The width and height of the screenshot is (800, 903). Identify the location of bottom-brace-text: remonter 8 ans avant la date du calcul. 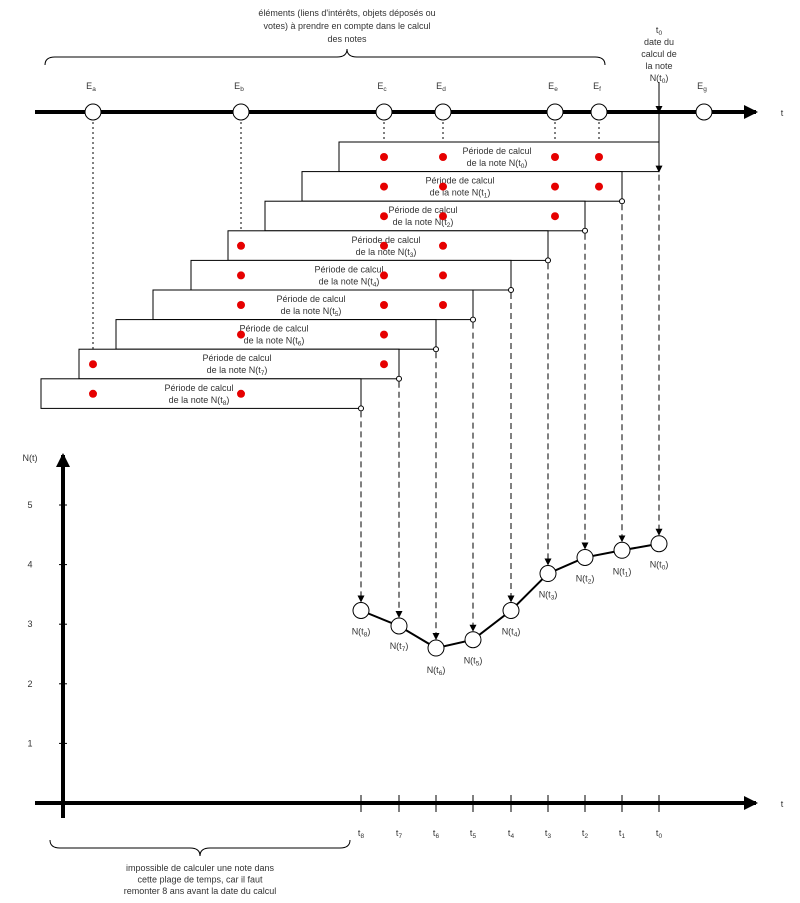
(200, 891).